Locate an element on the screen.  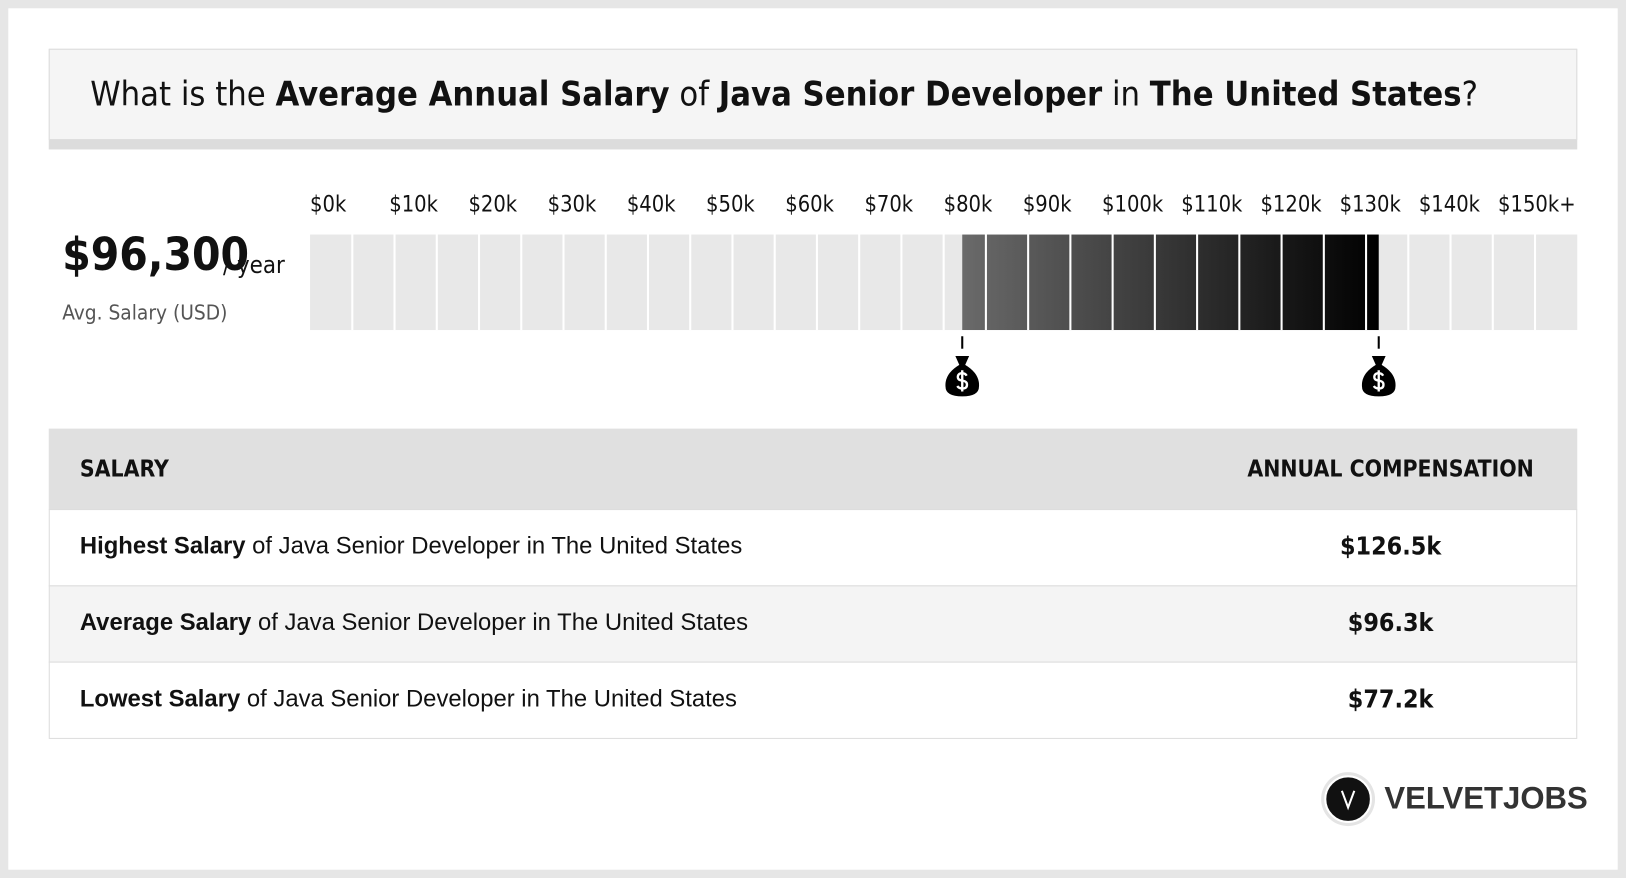
title-segment: of is located at coordinates (694, 94).